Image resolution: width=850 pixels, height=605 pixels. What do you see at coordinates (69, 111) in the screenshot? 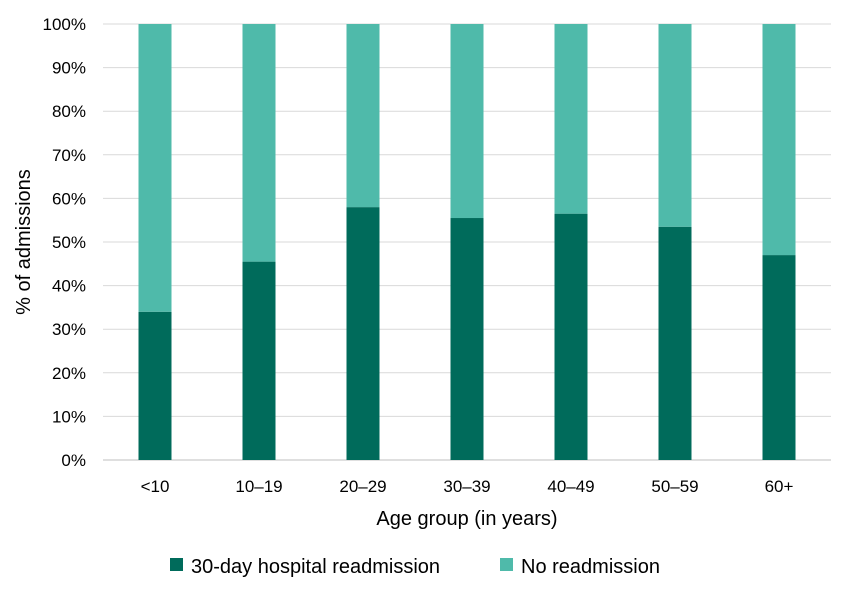
I see `y-tick-label: 80%` at bounding box center [69, 111].